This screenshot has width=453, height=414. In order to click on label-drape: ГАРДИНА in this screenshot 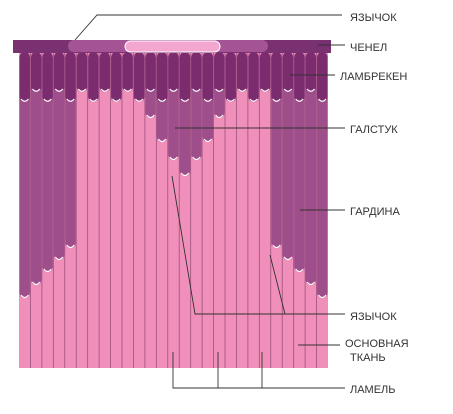, I will do `click(375, 212)`.